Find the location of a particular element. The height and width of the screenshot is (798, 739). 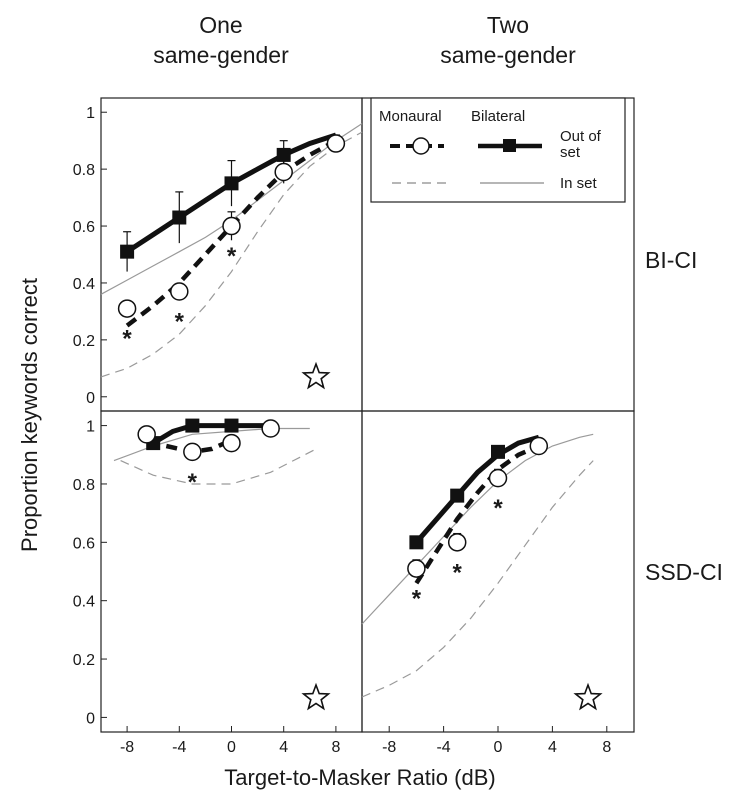

panel-bi-ci-one-same-gender: * * * is located at coordinates (231, 256).